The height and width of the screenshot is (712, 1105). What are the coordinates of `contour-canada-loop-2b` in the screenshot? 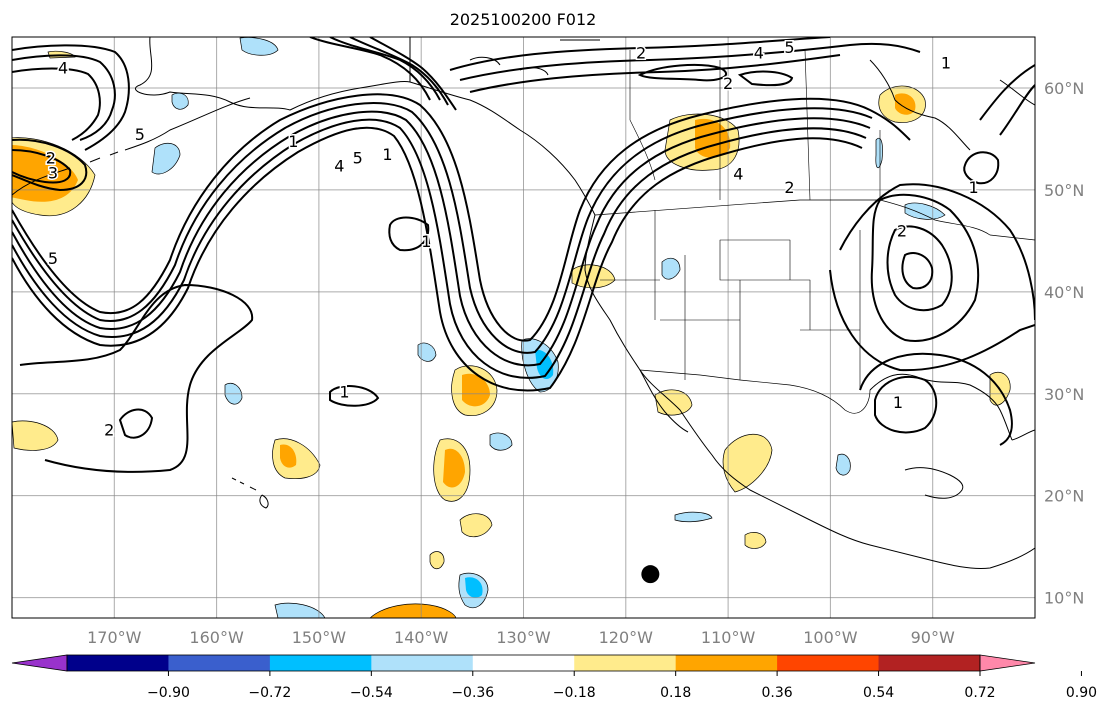 It's located at (765, 78).